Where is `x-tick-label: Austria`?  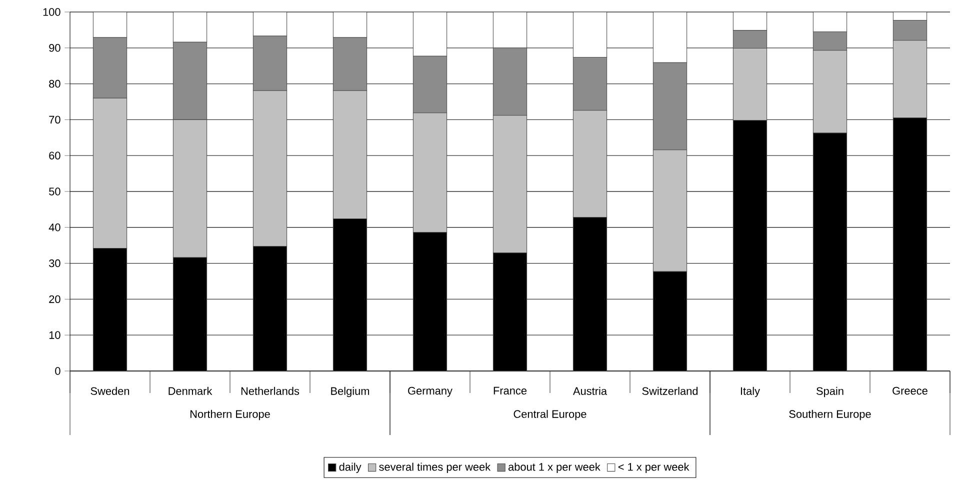 x-tick-label: Austria is located at coordinates (590, 390).